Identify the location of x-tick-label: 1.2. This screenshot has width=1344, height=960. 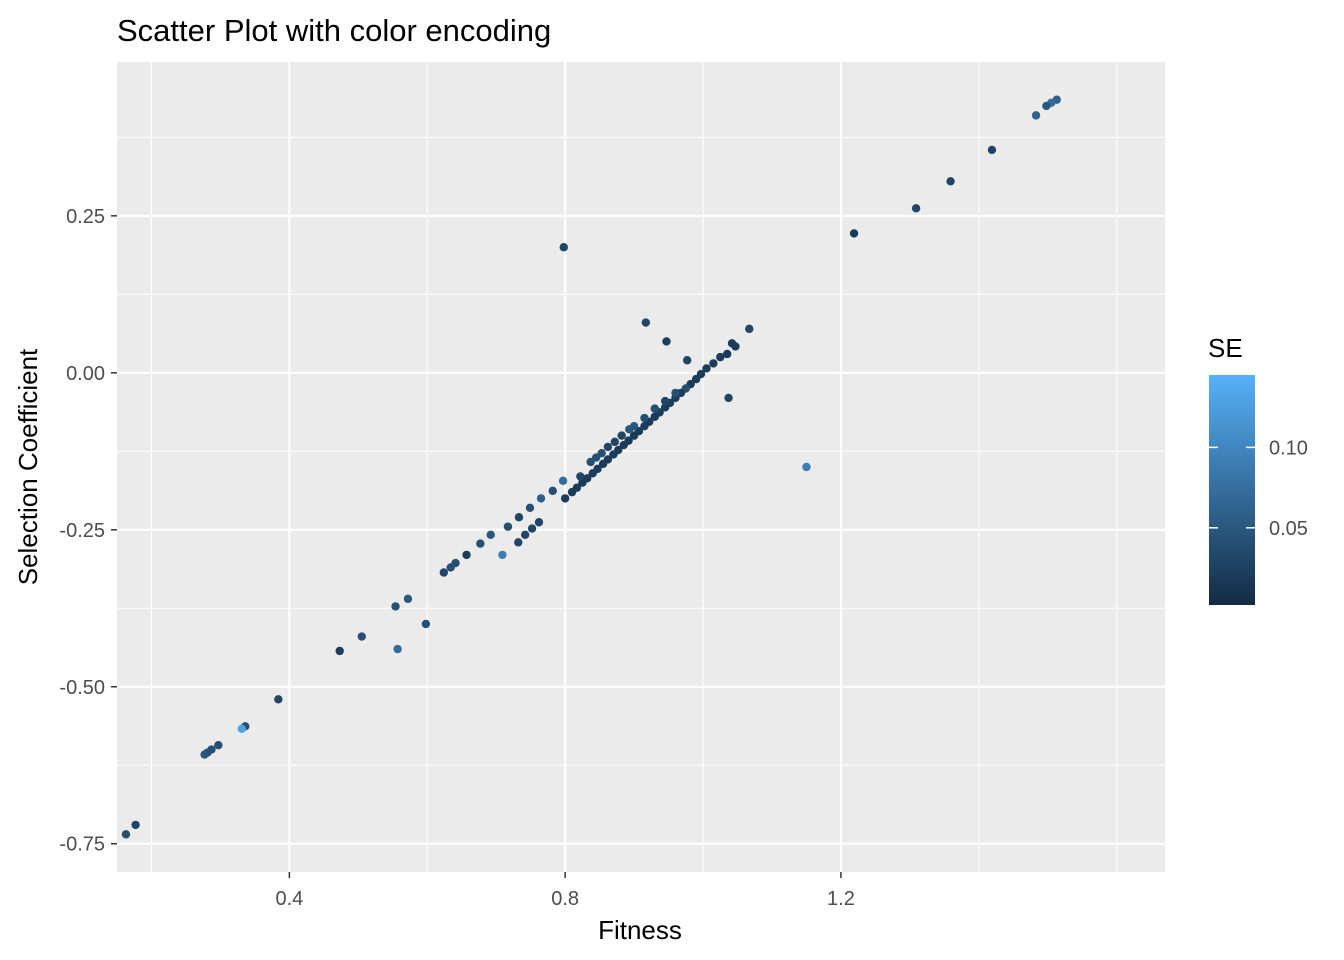
(841, 899).